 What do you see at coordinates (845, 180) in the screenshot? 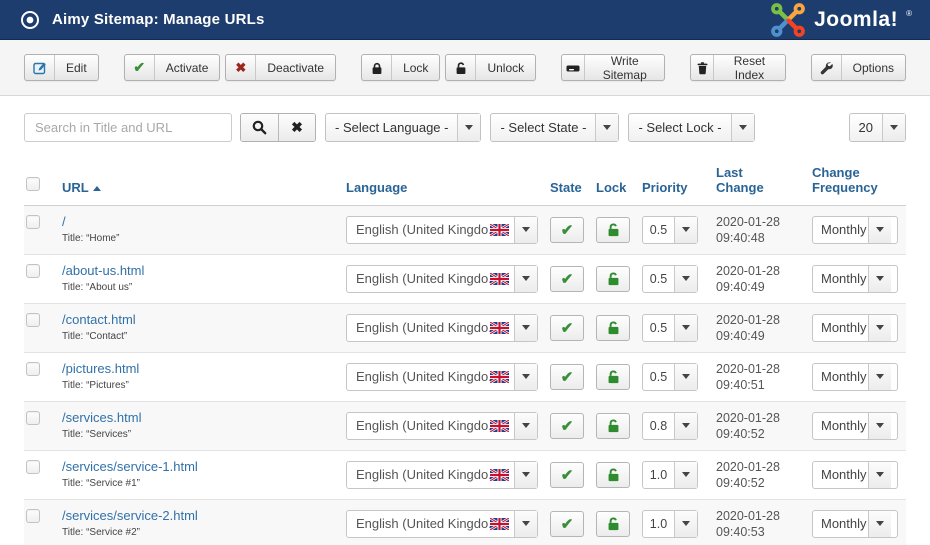
I see `column-header-change-frequency: Change Frequency` at bounding box center [845, 180].